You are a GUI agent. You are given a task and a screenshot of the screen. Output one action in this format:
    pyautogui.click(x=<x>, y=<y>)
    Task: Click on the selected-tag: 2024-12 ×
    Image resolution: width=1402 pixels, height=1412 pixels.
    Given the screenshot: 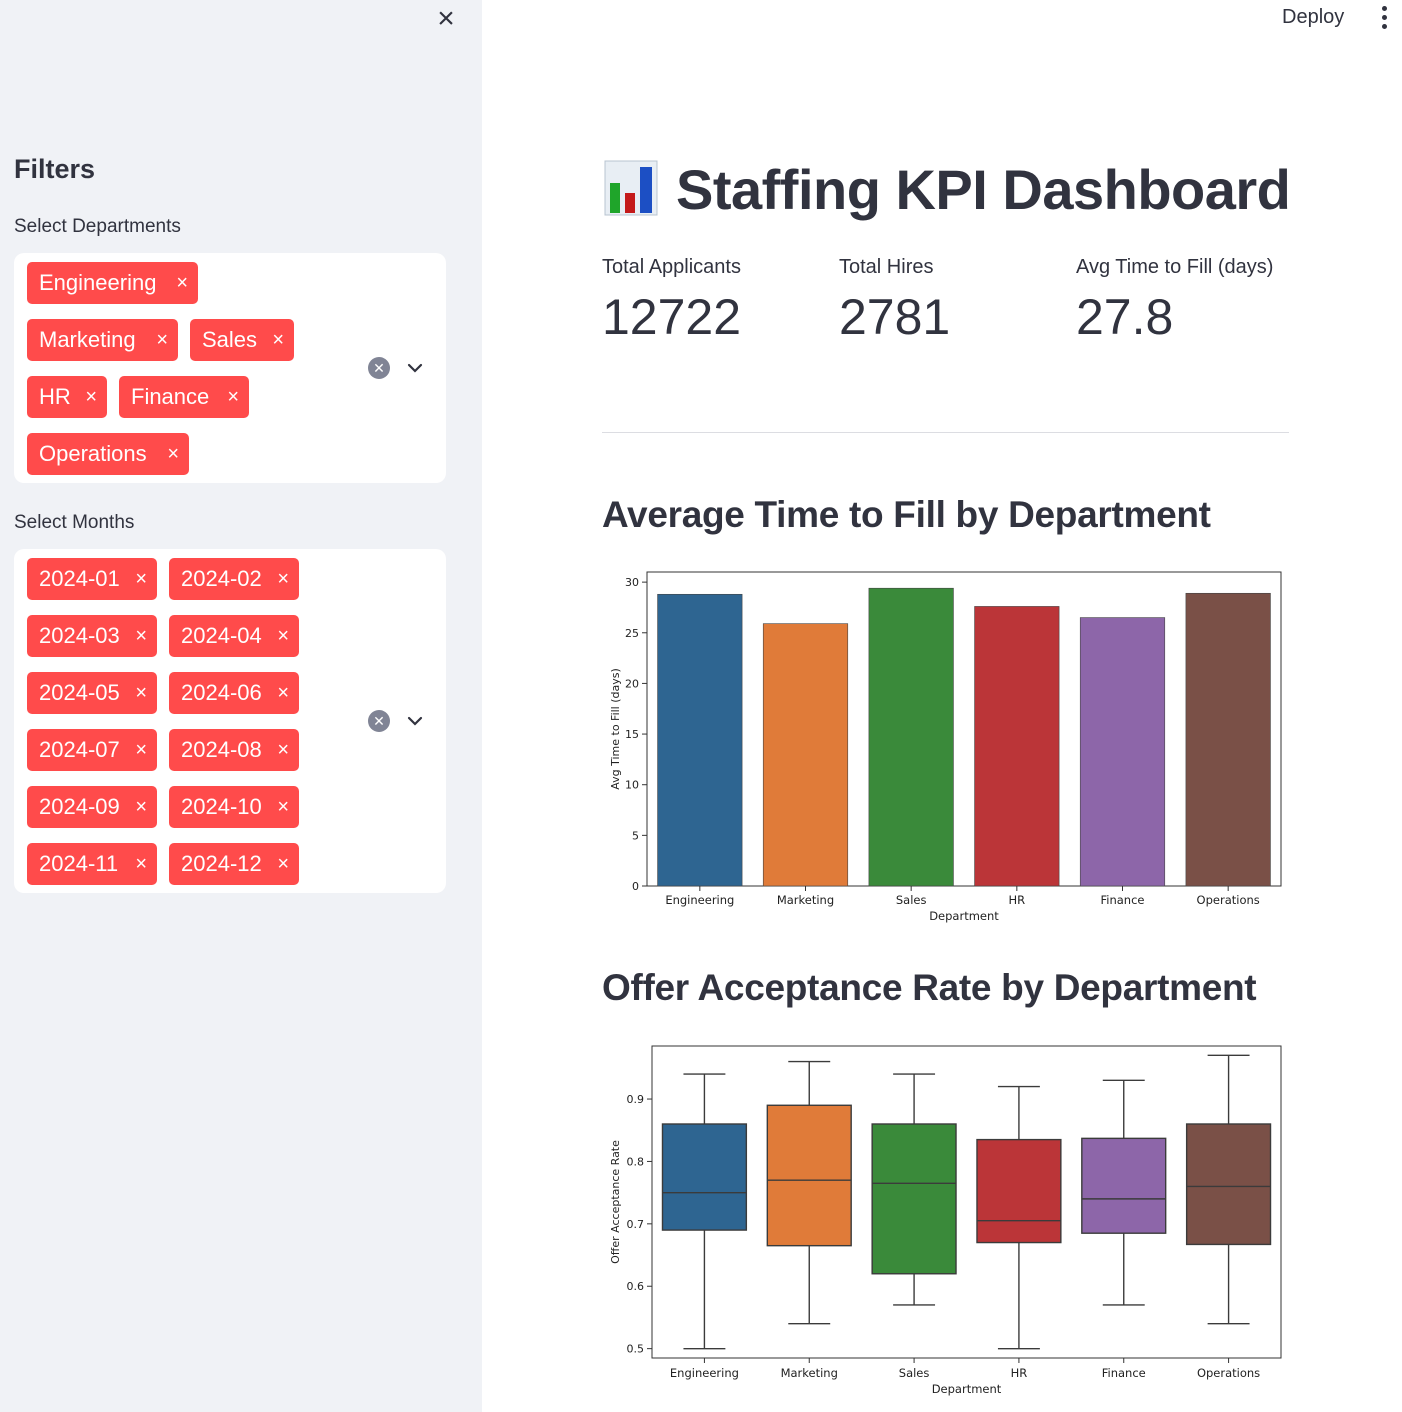 What is the action you would take?
    pyautogui.click(x=234, y=864)
    